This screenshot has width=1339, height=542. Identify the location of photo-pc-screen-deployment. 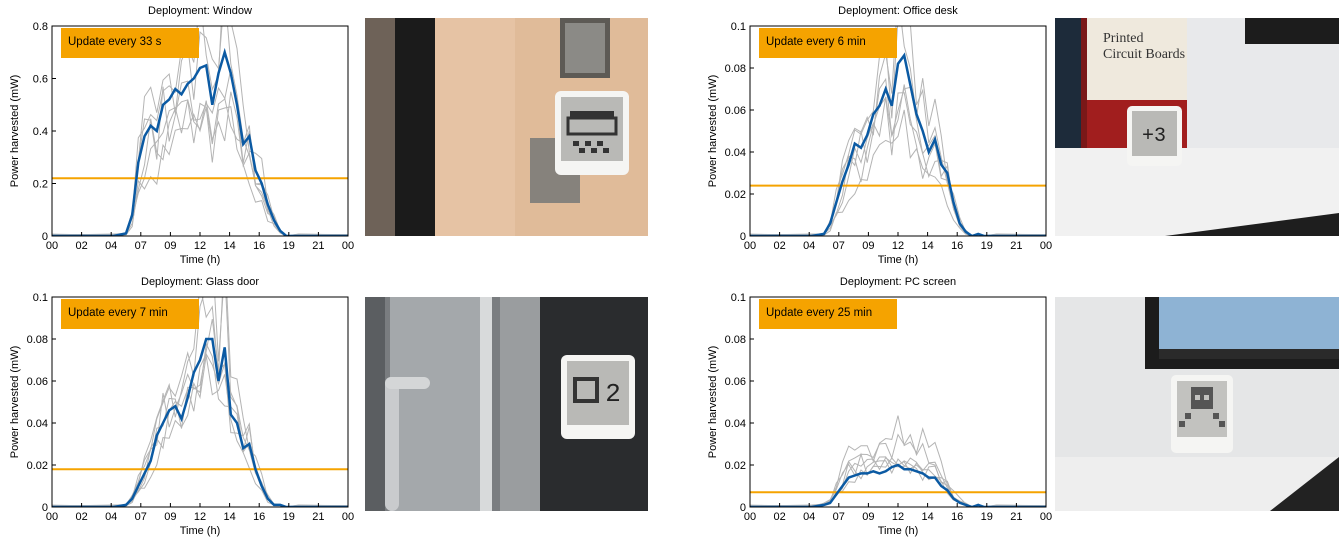
(1197, 404).